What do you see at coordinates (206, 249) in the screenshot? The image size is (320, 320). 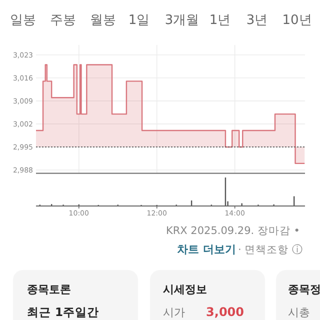 I see `text: 차트 더보기` at bounding box center [206, 249].